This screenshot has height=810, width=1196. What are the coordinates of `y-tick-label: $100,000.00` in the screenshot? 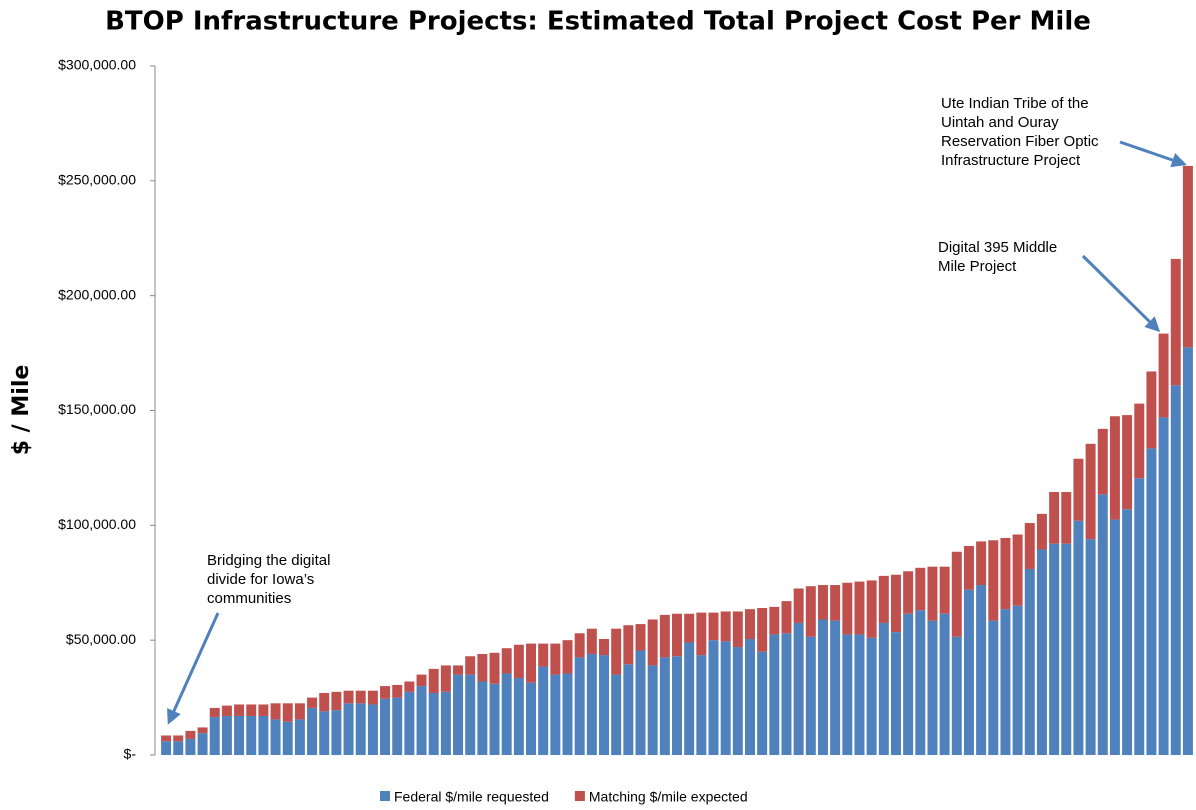 It's located at (97, 524).